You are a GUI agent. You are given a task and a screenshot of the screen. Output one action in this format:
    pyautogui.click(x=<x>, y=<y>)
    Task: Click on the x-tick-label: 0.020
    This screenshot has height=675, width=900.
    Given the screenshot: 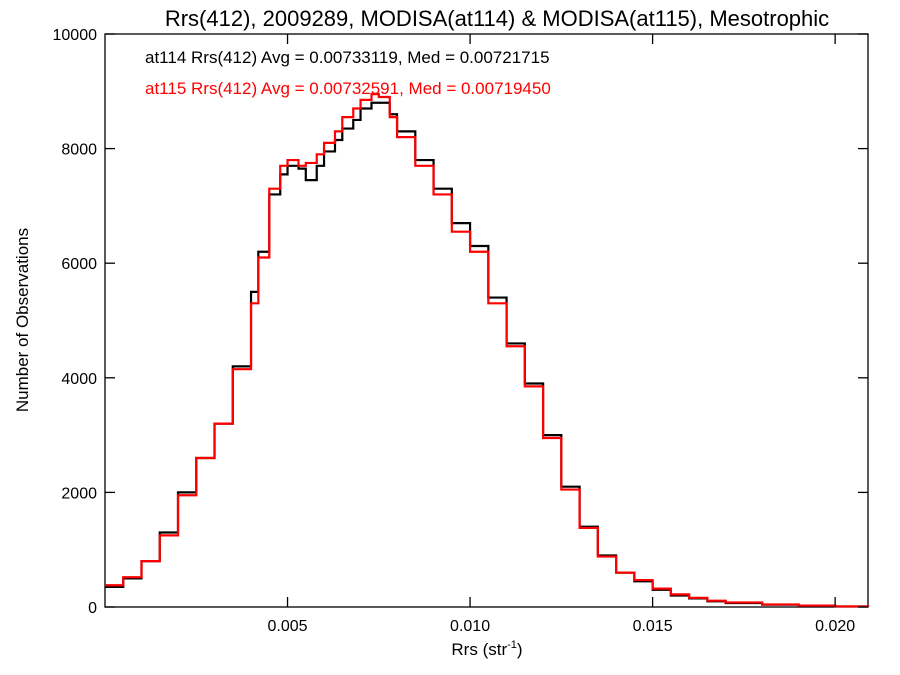 What is the action you would take?
    pyautogui.click(x=835, y=626)
    